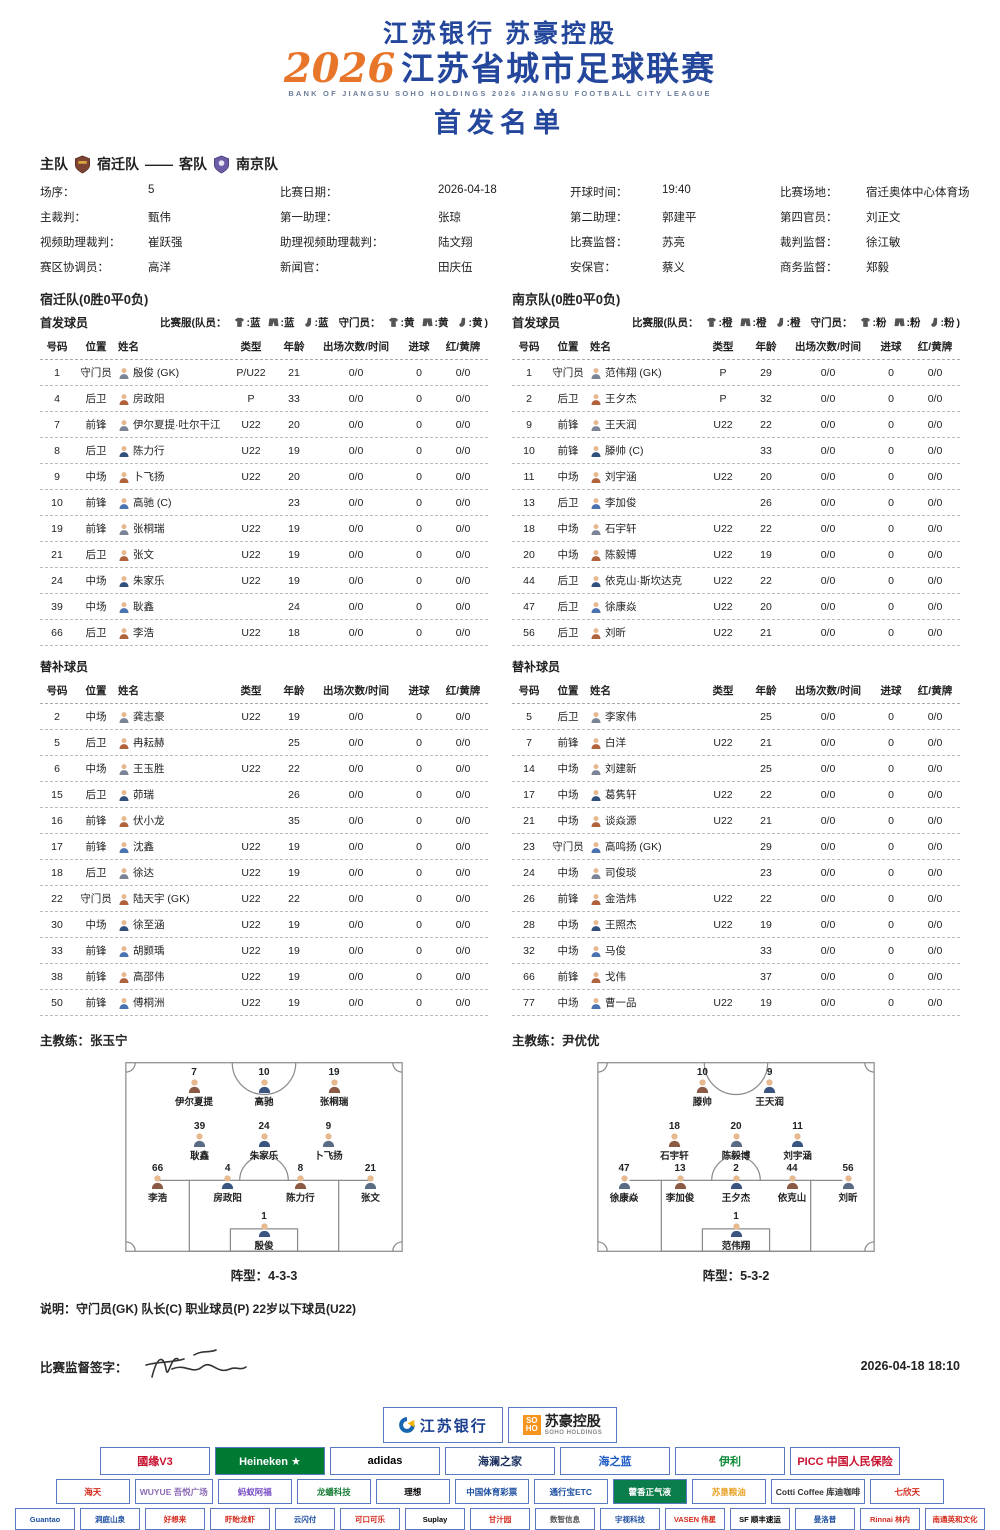 This screenshot has height=1530, width=1000. Describe the element at coordinates (155, 1461) in the screenshot. I see `sponsor-logo: 國缘V3` at that location.